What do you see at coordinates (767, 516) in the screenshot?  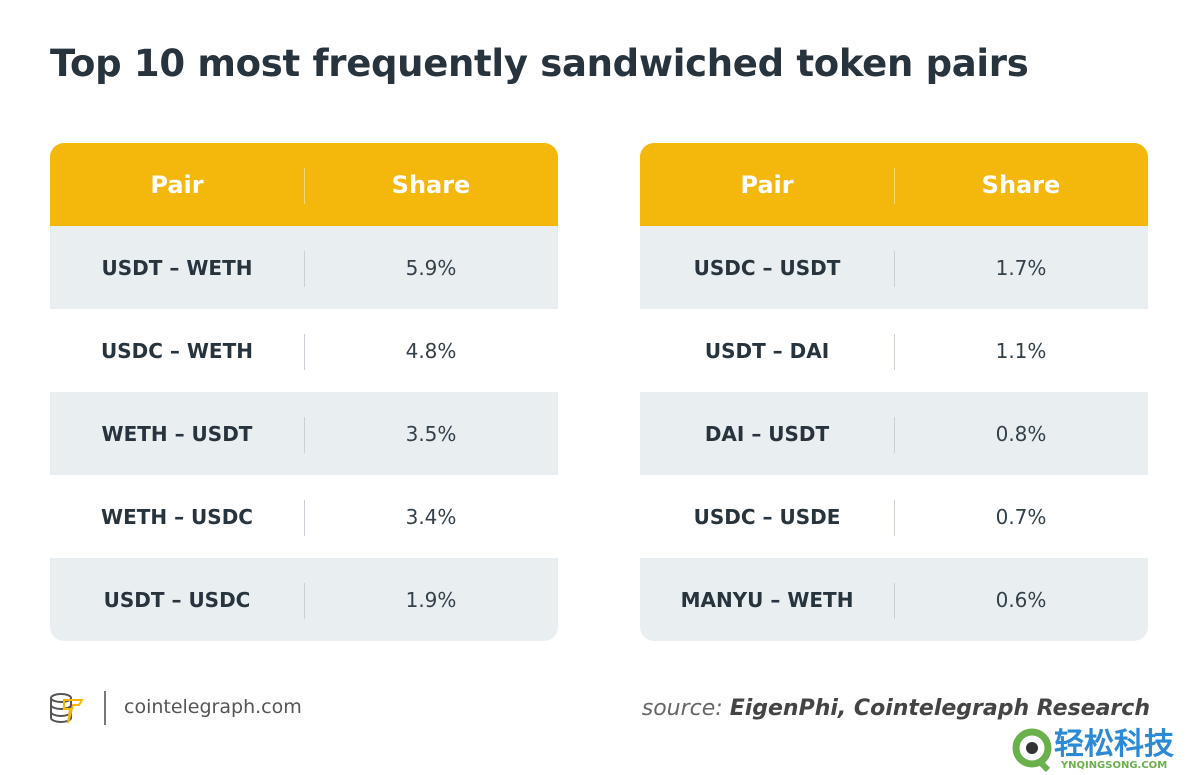 I see `pair-cell: USDC – USDE` at bounding box center [767, 516].